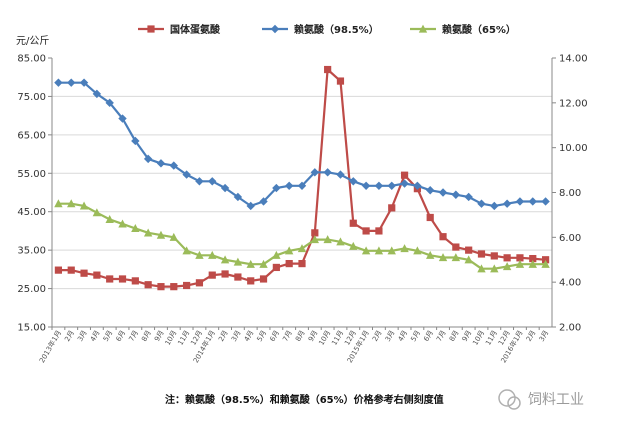 The width and height of the screenshot is (637, 438). Describe the element at coordinates (479, 29) in the screenshot. I see `legend-label: 赖氨酸（65%）` at that location.